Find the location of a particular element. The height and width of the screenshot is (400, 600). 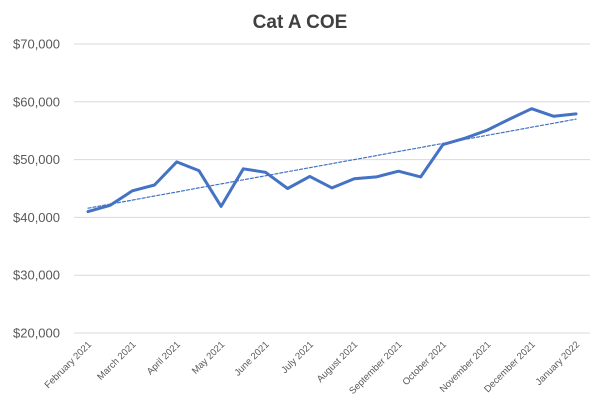

y-tick-label: $70,000 is located at coordinates (36, 44).